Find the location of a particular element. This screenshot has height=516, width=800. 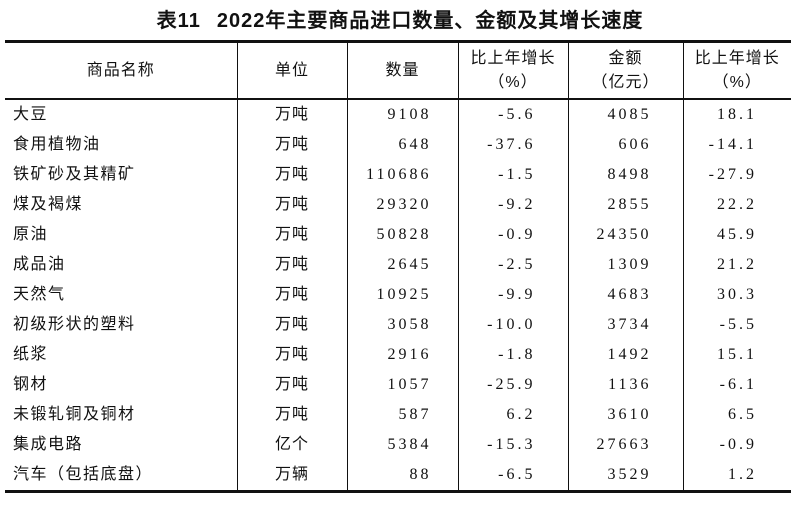

cell-quantity: 2916 is located at coordinates (402, 355).